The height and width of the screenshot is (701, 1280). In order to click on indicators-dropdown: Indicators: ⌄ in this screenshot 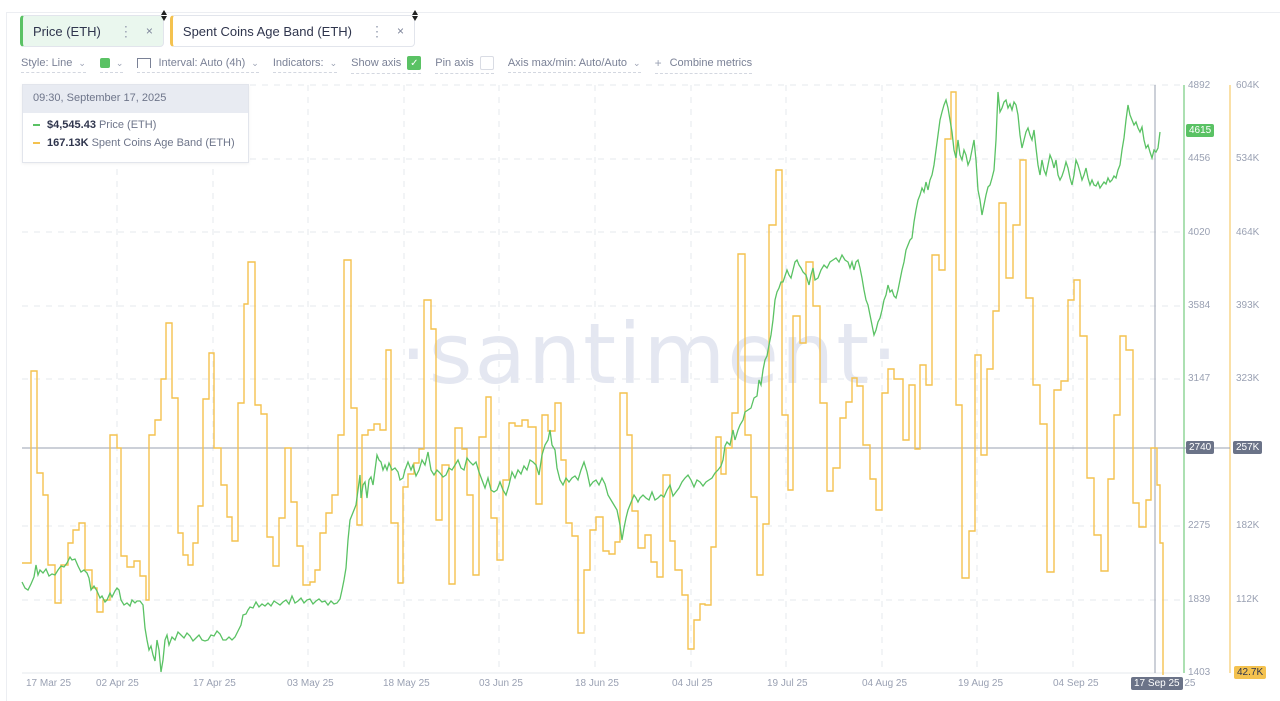, I will do `click(305, 65)`.